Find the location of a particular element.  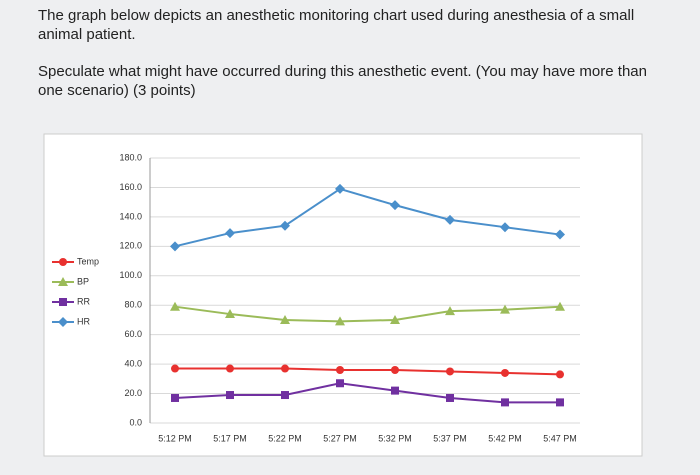

legend-label: Temp is located at coordinates (88, 261).